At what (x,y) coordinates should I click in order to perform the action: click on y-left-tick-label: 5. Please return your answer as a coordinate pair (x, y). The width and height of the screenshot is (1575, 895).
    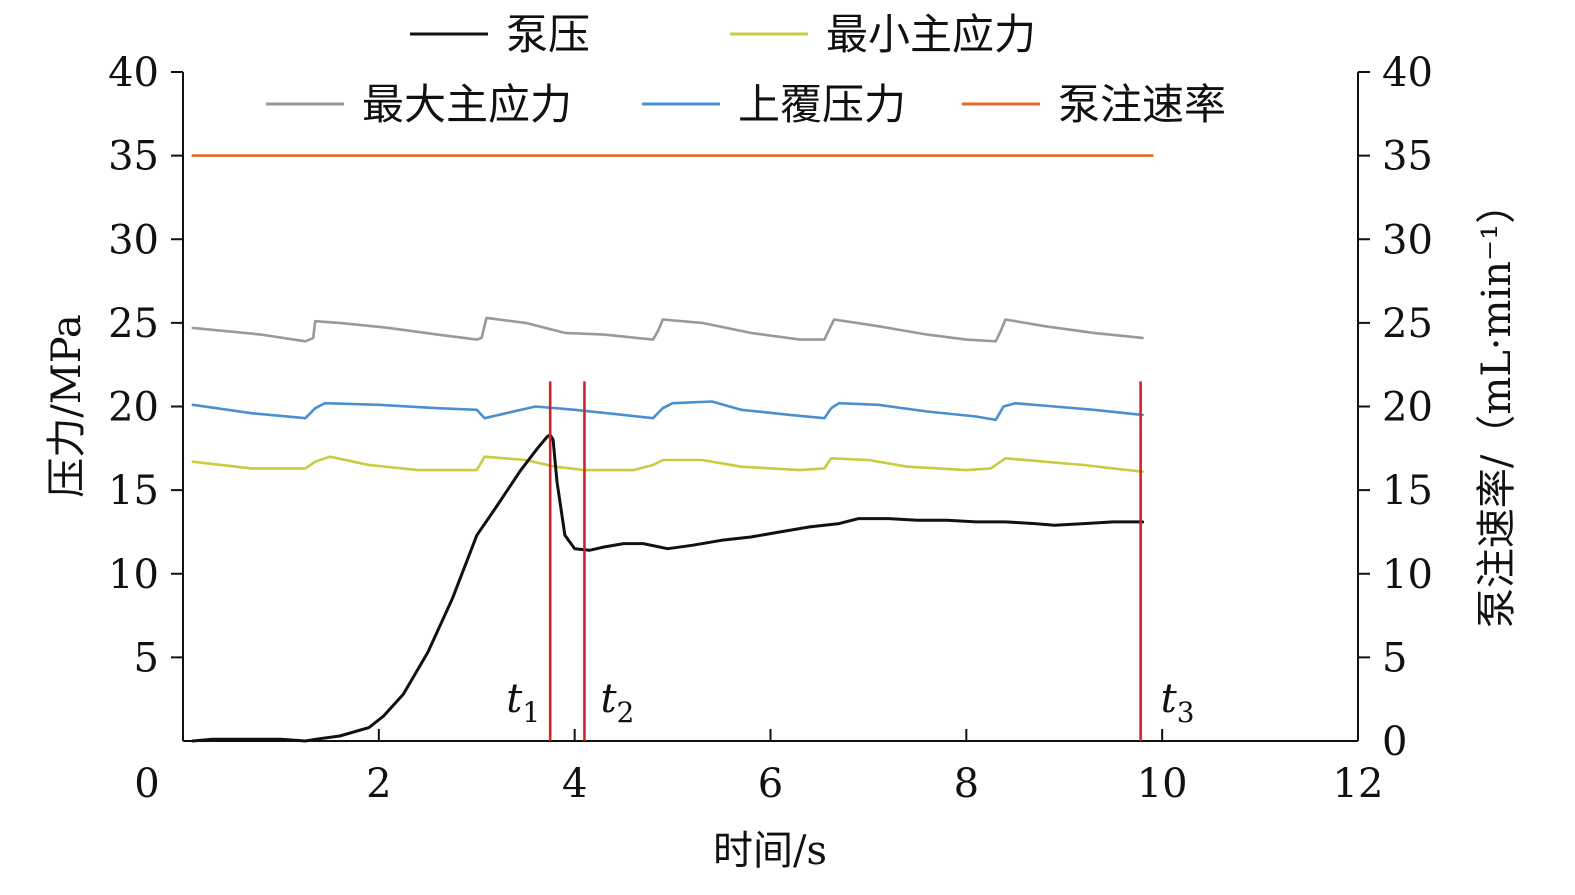
    Looking at the image, I should click on (146, 658).